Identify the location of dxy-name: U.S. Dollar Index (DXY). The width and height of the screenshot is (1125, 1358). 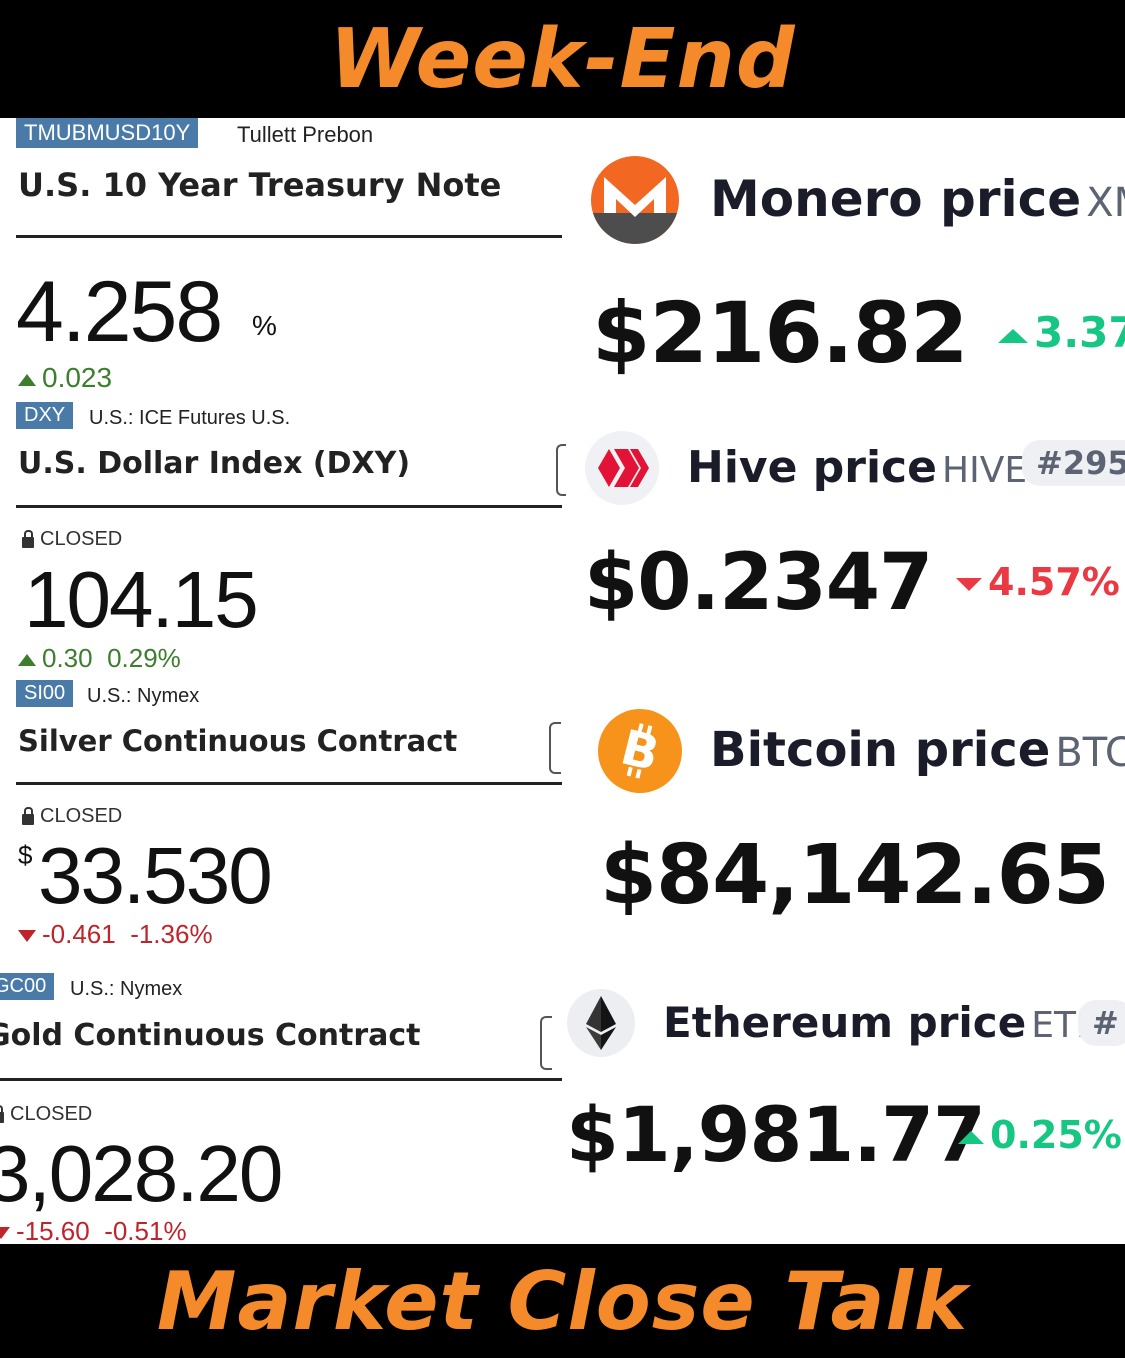
(214, 463).